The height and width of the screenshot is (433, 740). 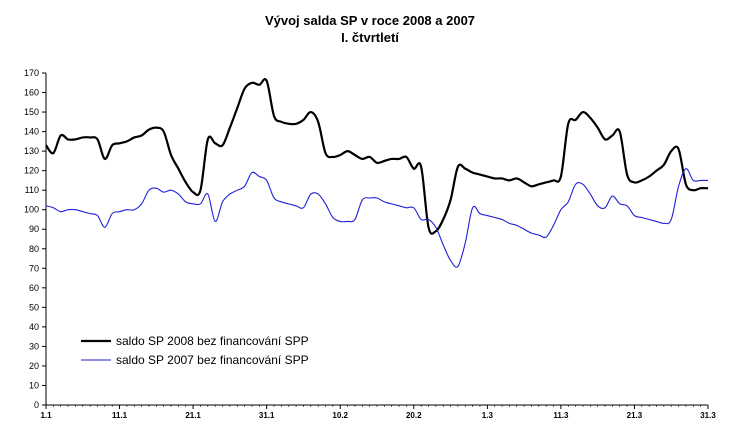 What do you see at coordinates (212, 360) in the screenshot?
I see `legend-label-2: saldo SP 2007 bez financování SPP` at bounding box center [212, 360].